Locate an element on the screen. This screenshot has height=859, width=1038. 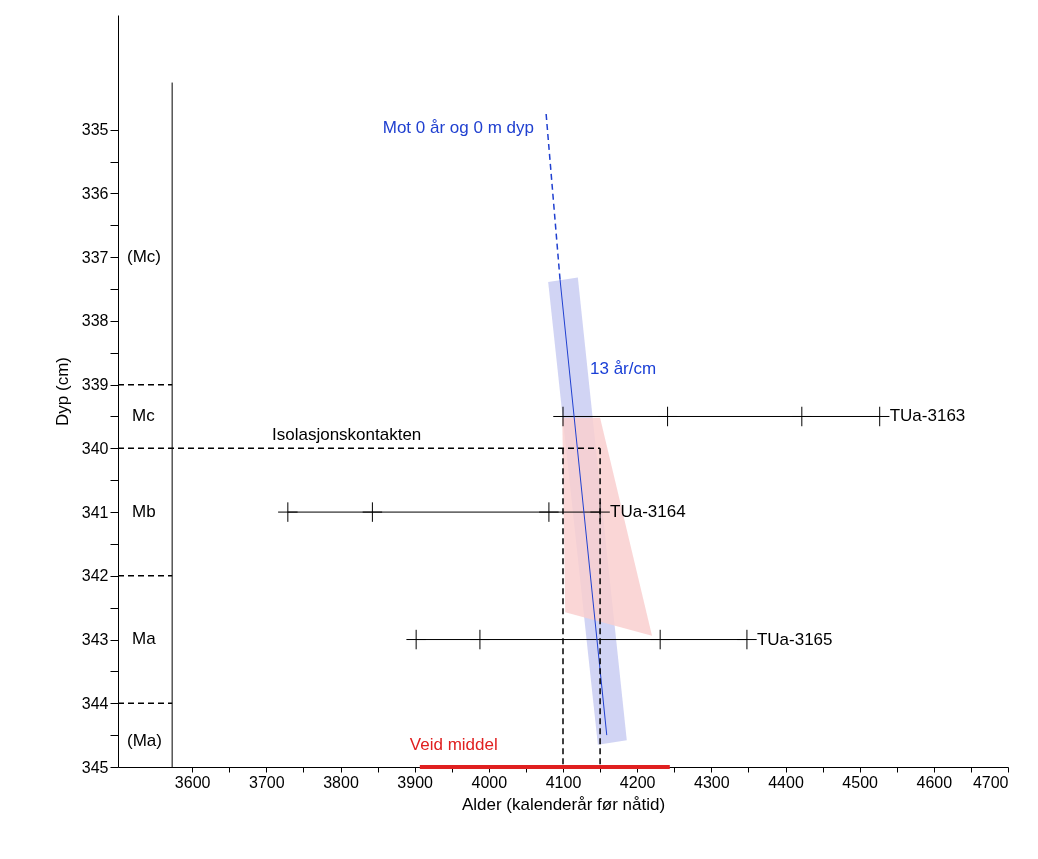
y-tick-label: 343 is located at coordinates (95, 640).